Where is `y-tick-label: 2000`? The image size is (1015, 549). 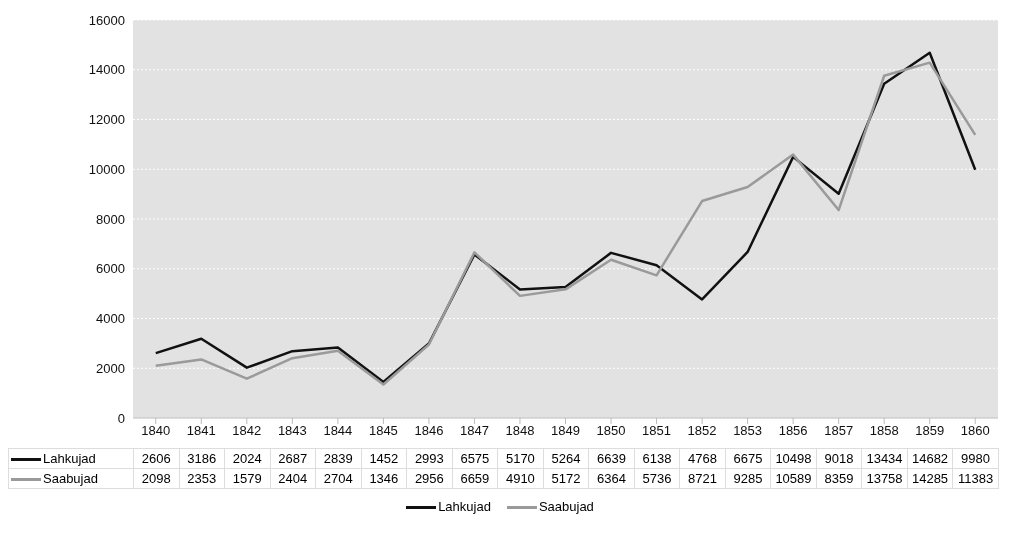 y-tick-label: 2000 is located at coordinates (110, 368).